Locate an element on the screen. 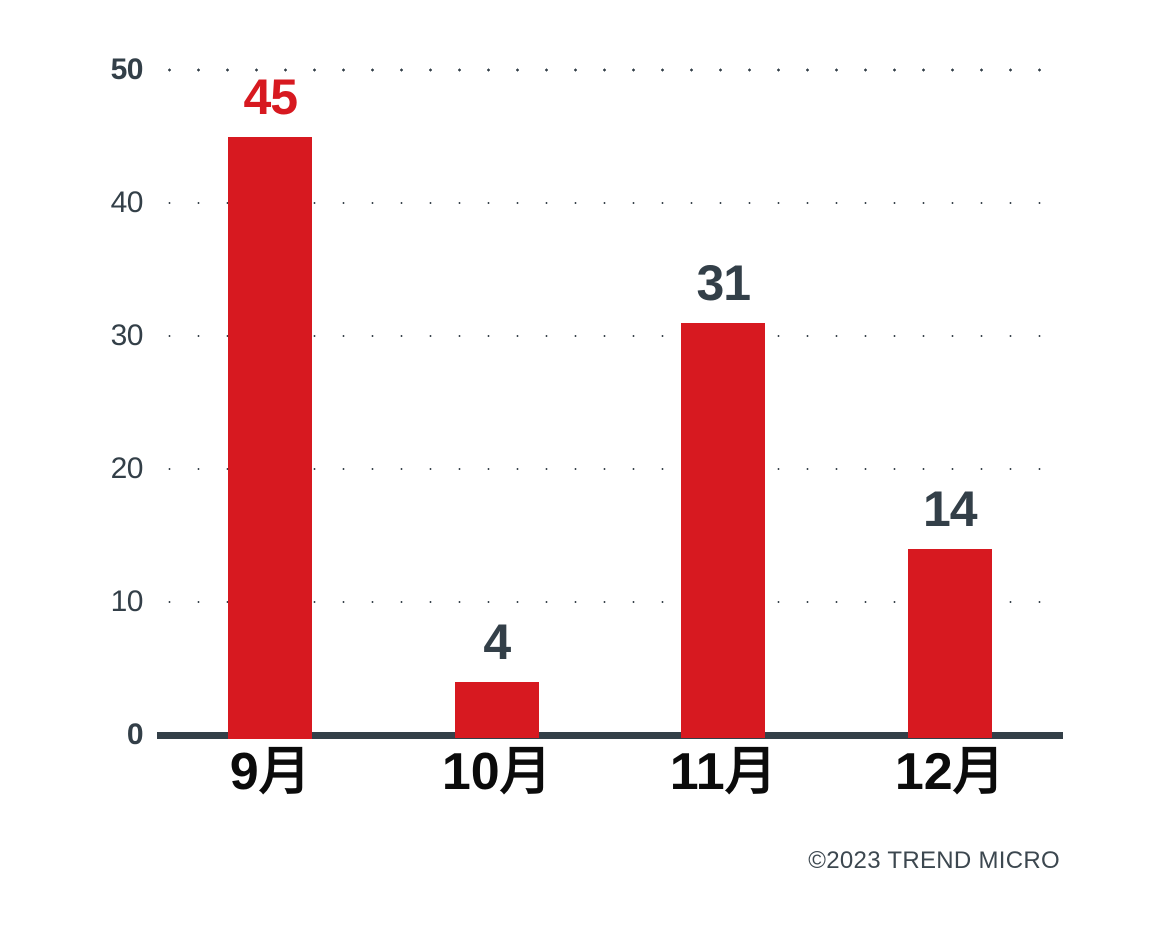  y-axis-tick-20: 20 is located at coordinates (127, 468).